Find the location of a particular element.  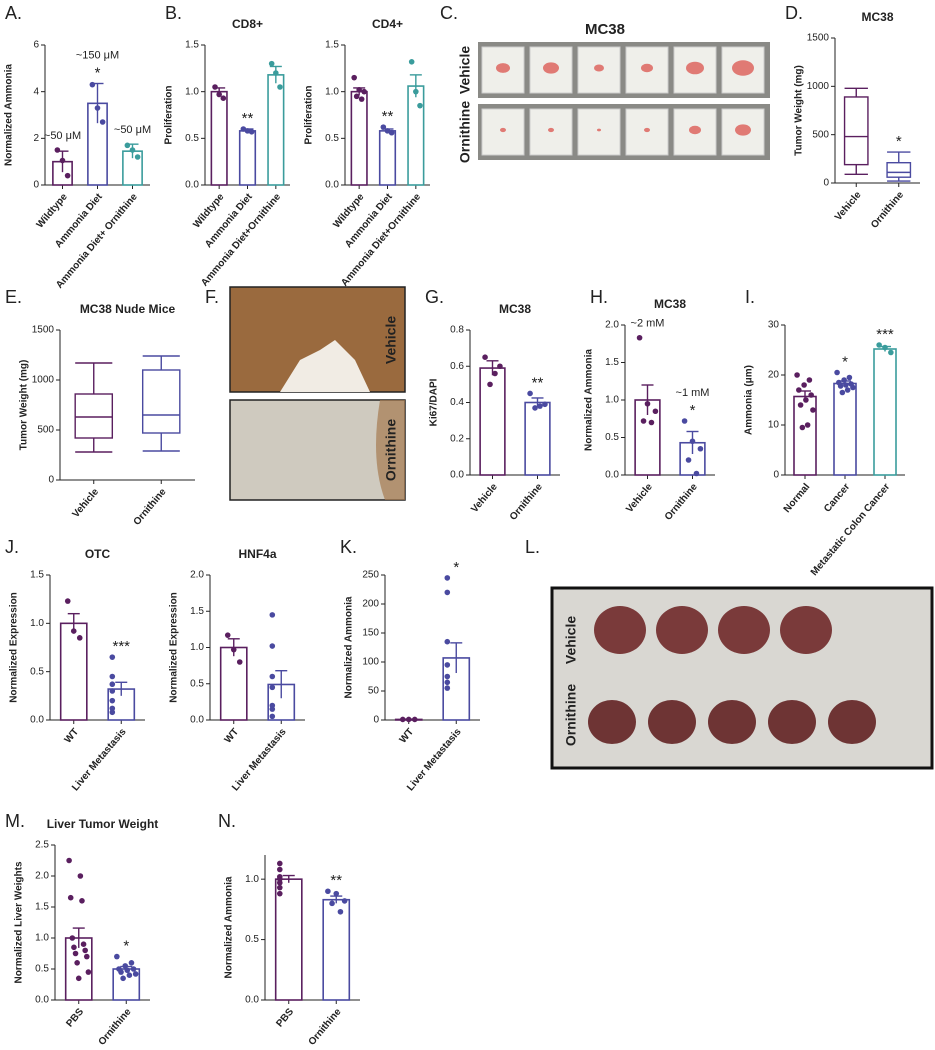

panel-label: K. is located at coordinates (348, 547).